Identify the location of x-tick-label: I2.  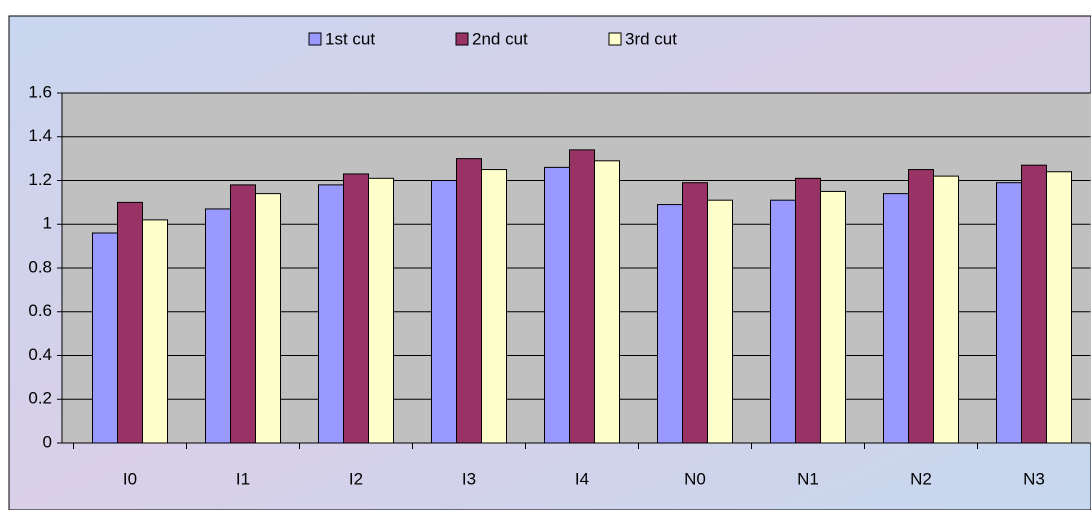
(356, 478).